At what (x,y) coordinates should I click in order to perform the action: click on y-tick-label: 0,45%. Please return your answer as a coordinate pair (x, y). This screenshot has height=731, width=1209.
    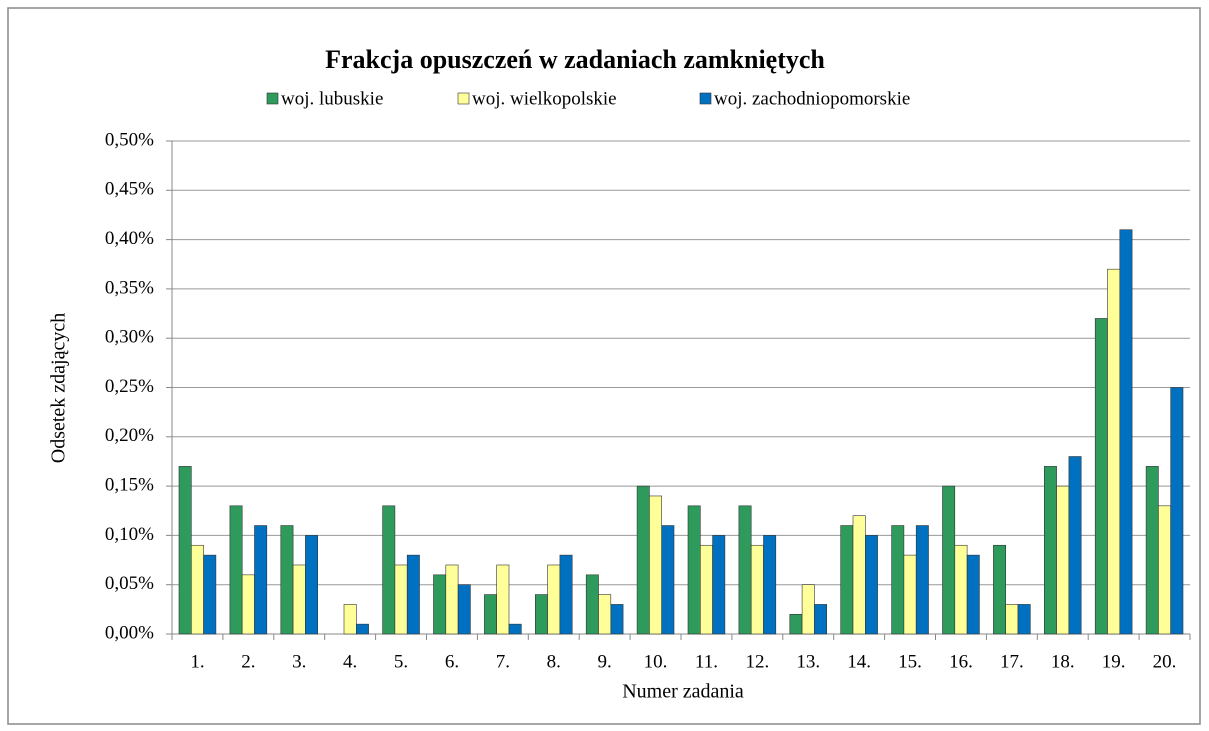
    Looking at the image, I should click on (129, 189).